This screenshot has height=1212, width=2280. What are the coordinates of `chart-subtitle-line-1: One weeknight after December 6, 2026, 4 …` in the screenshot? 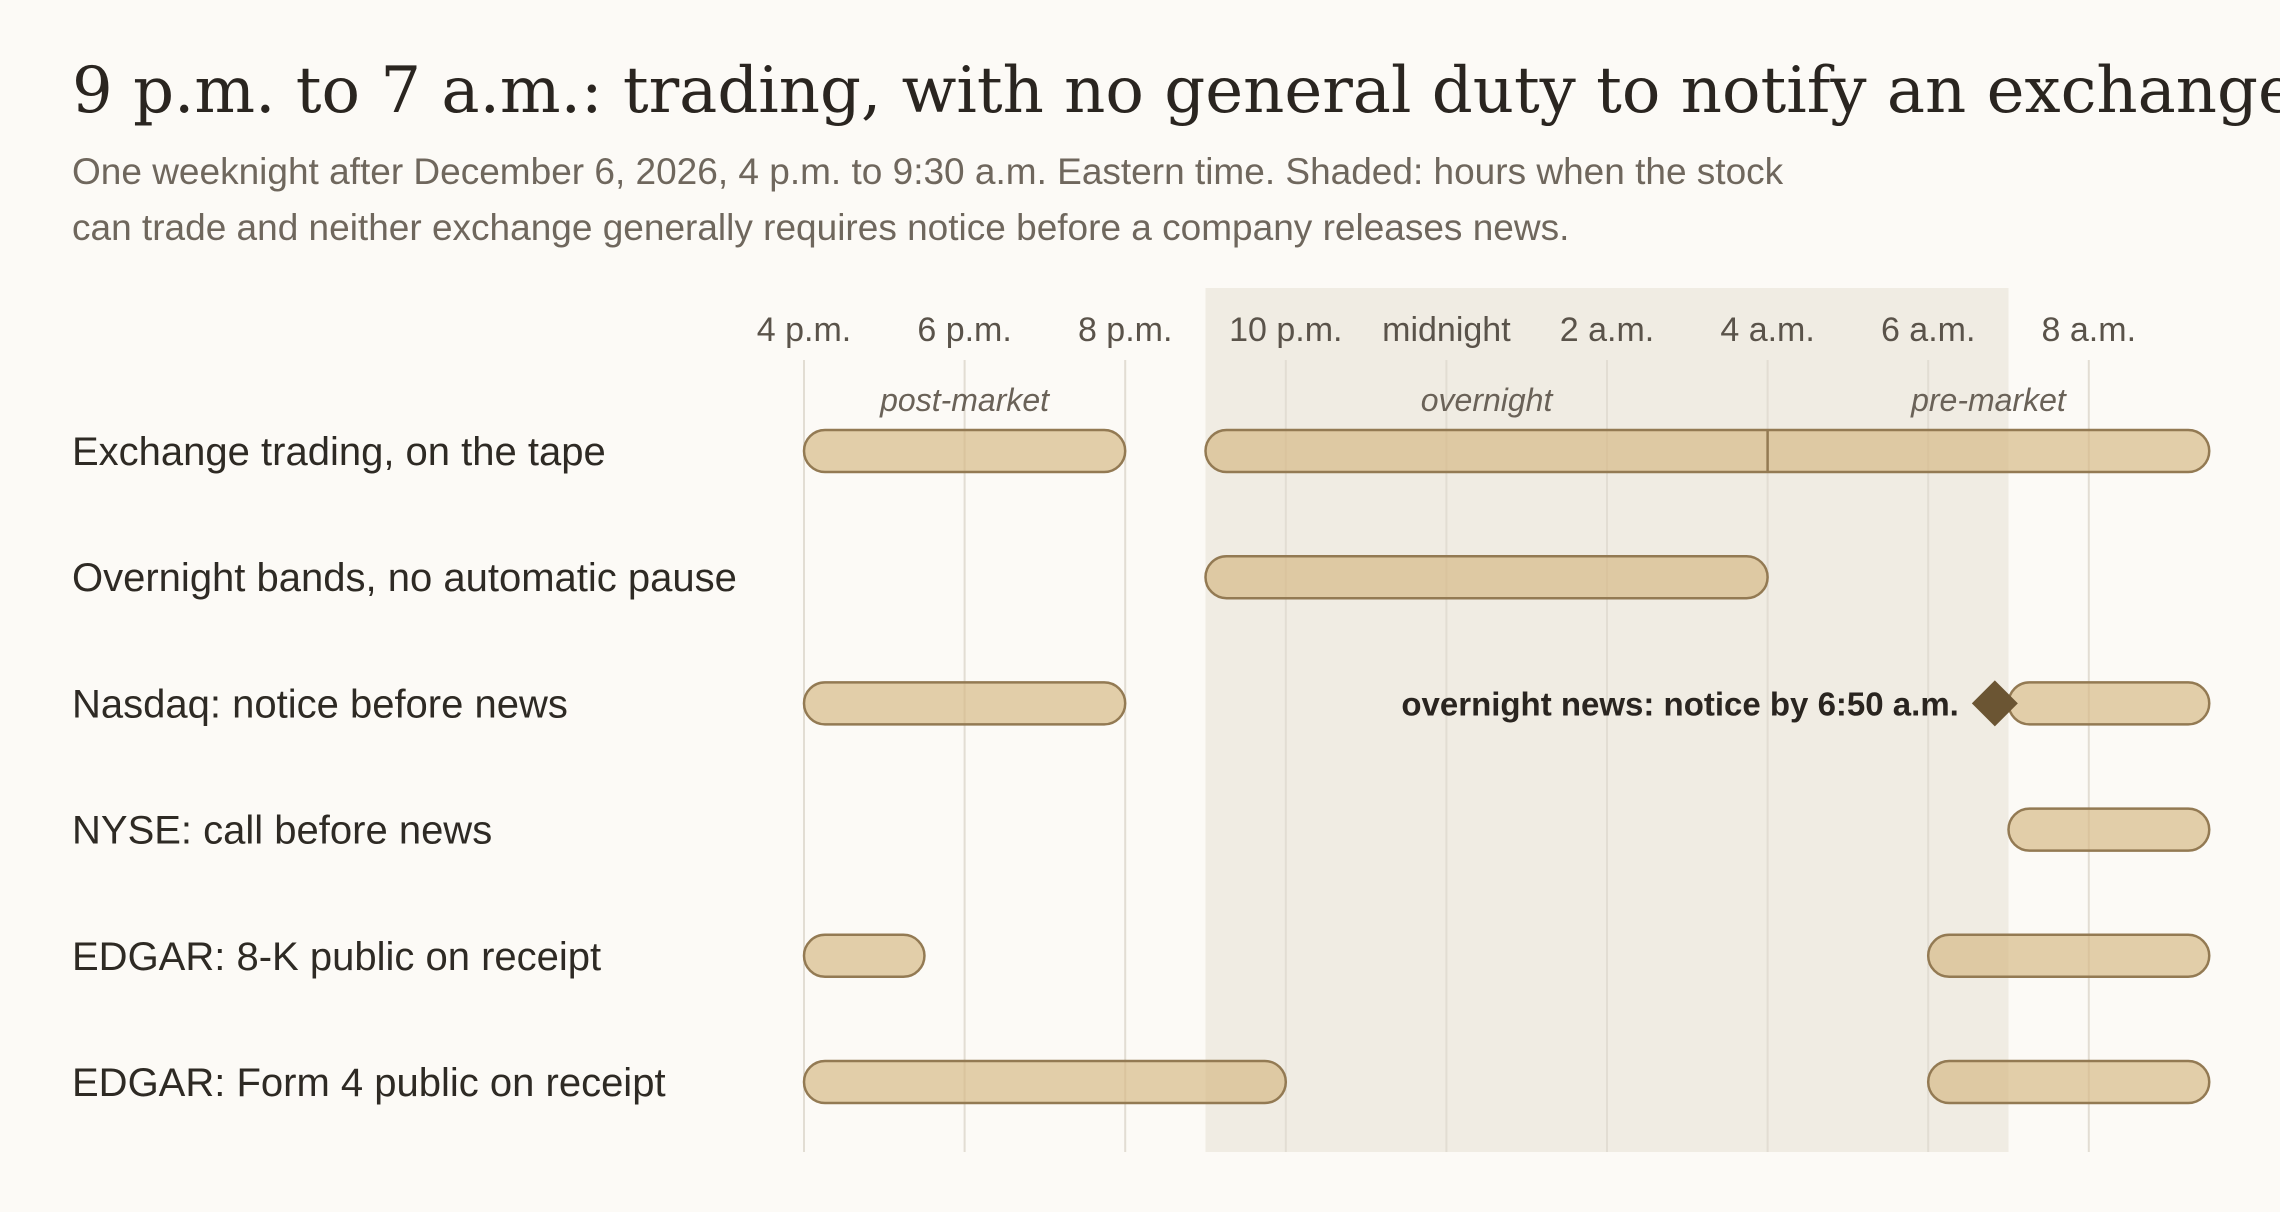 It's located at (928, 171).